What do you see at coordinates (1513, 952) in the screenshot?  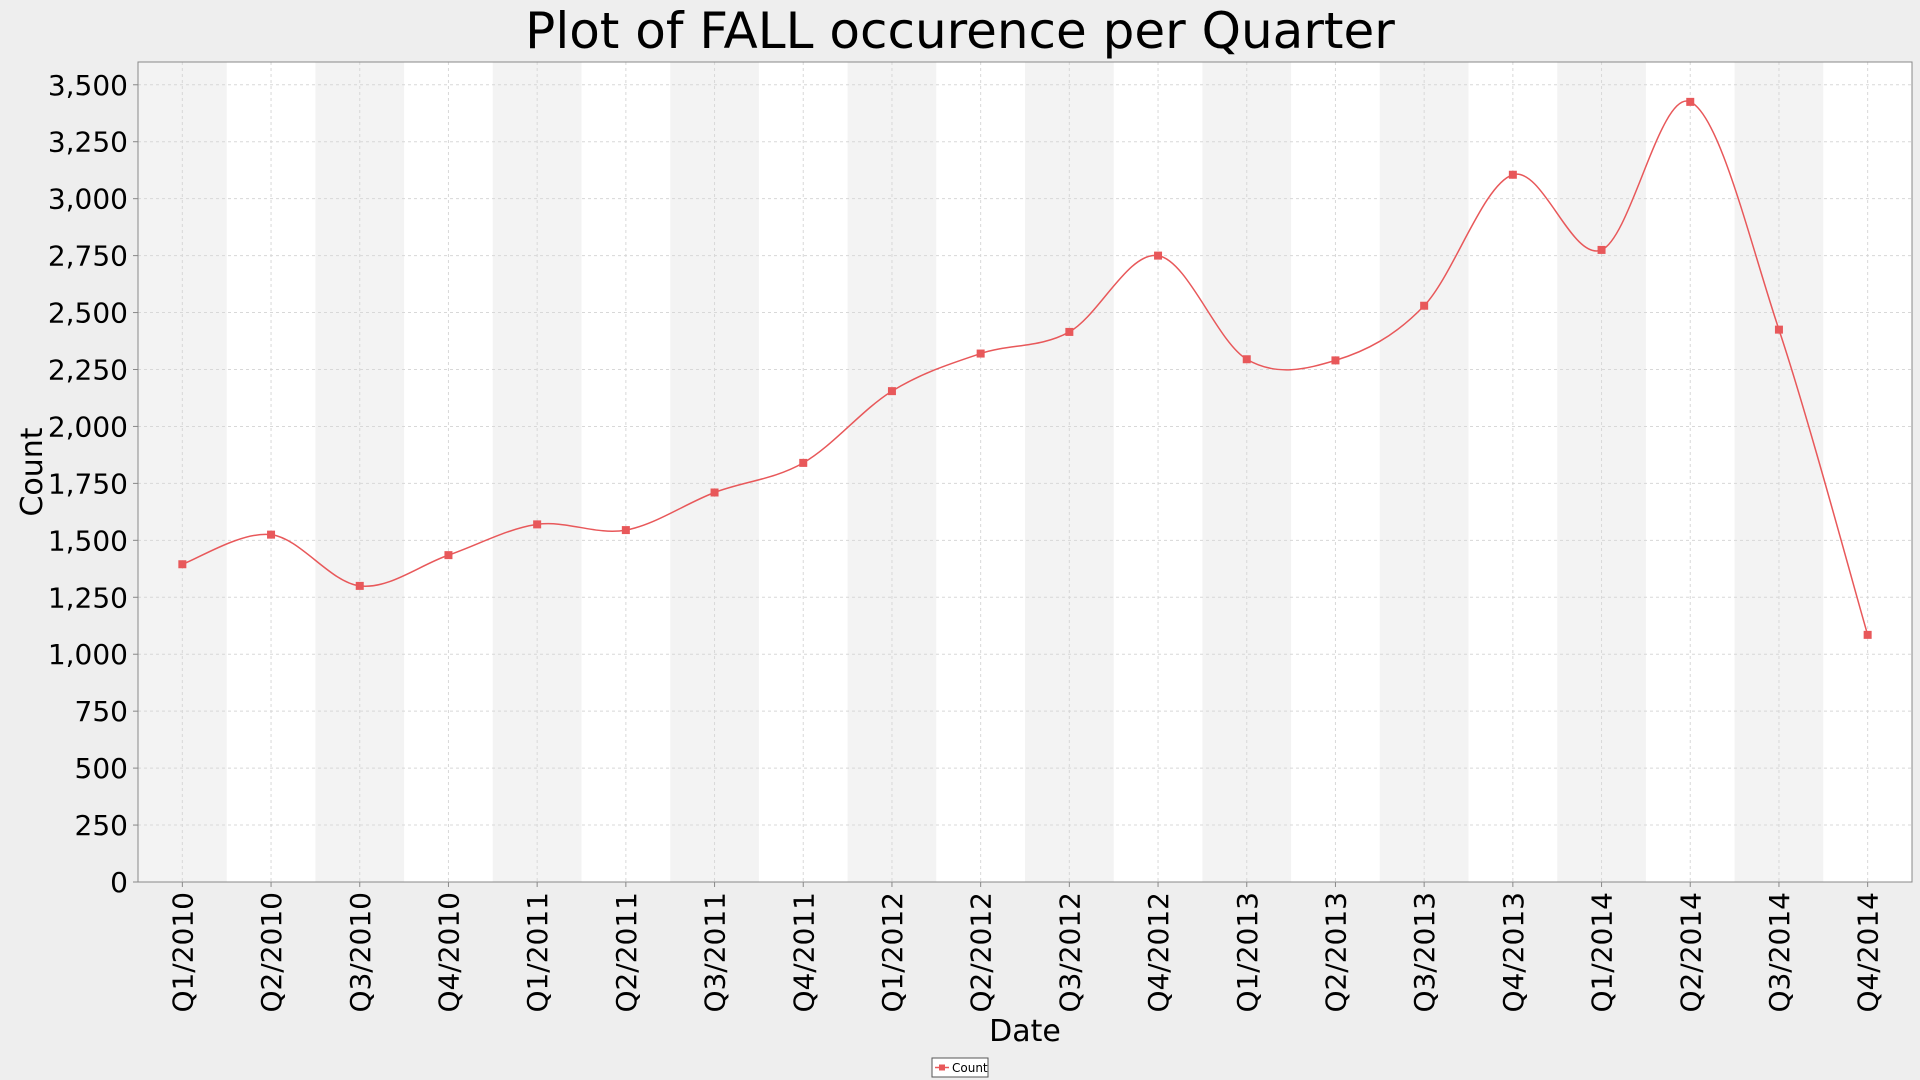 I see `x-tick-label: Q4/2013` at bounding box center [1513, 952].